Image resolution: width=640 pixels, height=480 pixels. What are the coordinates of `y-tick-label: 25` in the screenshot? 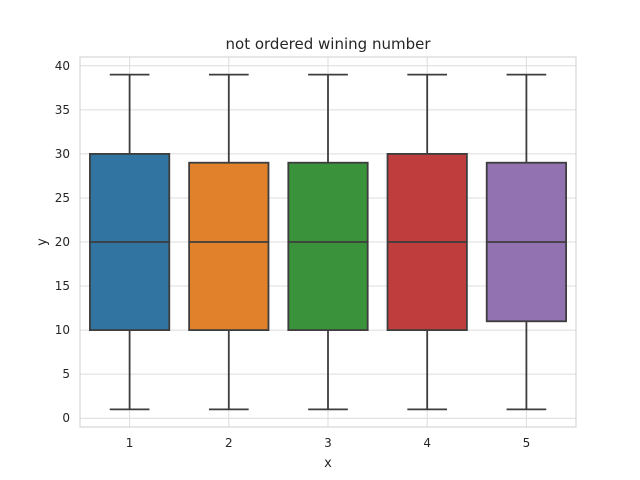 It's located at (62, 198).